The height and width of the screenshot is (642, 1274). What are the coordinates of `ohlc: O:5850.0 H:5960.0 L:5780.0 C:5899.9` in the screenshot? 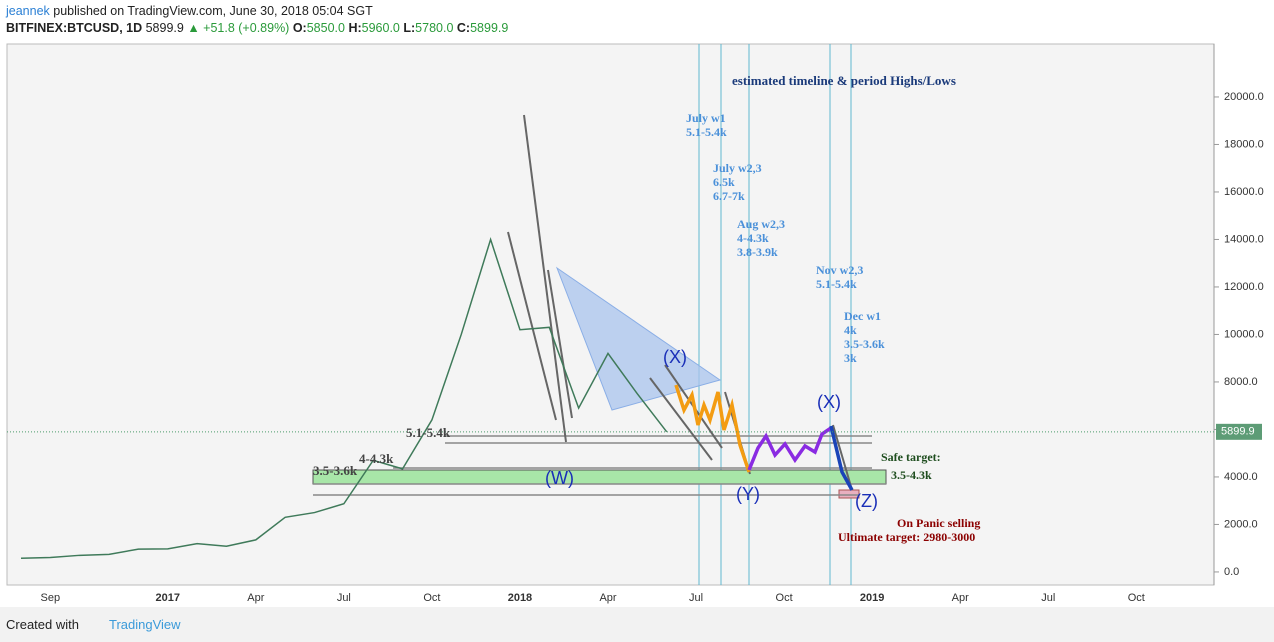 It's located at (401, 28).